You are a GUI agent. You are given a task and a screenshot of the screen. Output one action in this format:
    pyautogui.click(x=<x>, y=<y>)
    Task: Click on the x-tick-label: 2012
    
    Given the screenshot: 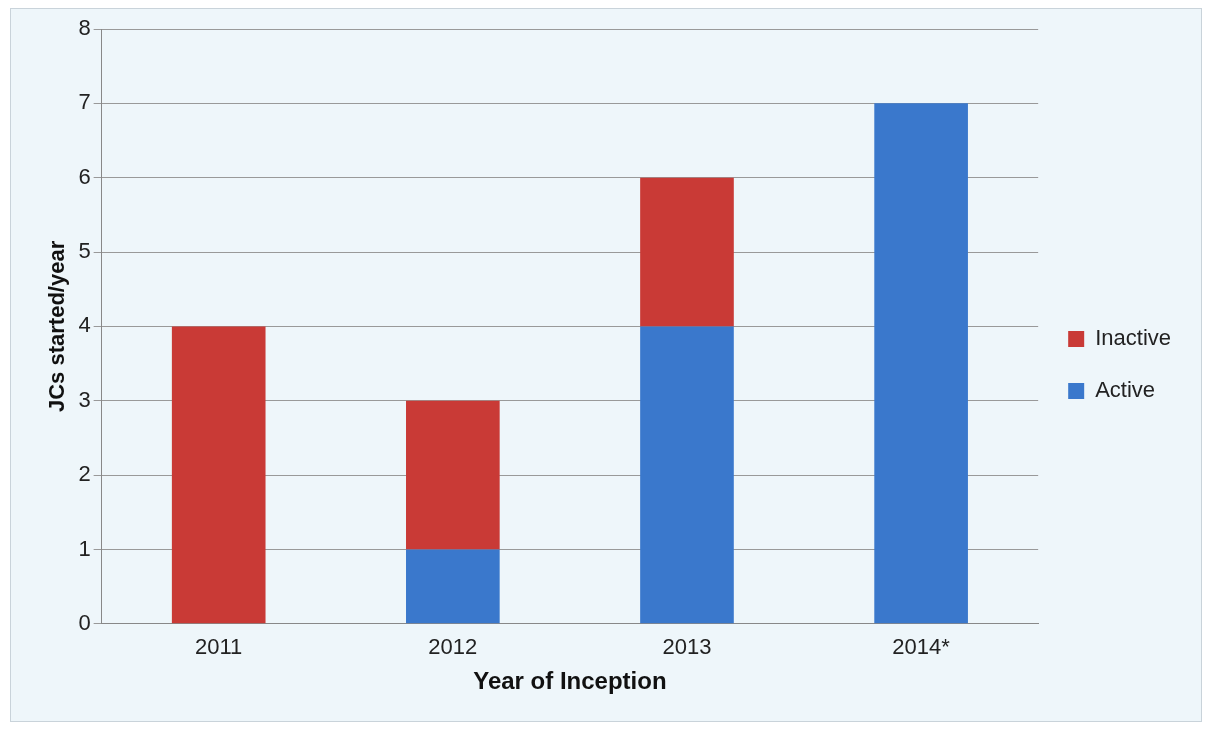 What is the action you would take?
    pyautogui.click(x=453, y=647)
    